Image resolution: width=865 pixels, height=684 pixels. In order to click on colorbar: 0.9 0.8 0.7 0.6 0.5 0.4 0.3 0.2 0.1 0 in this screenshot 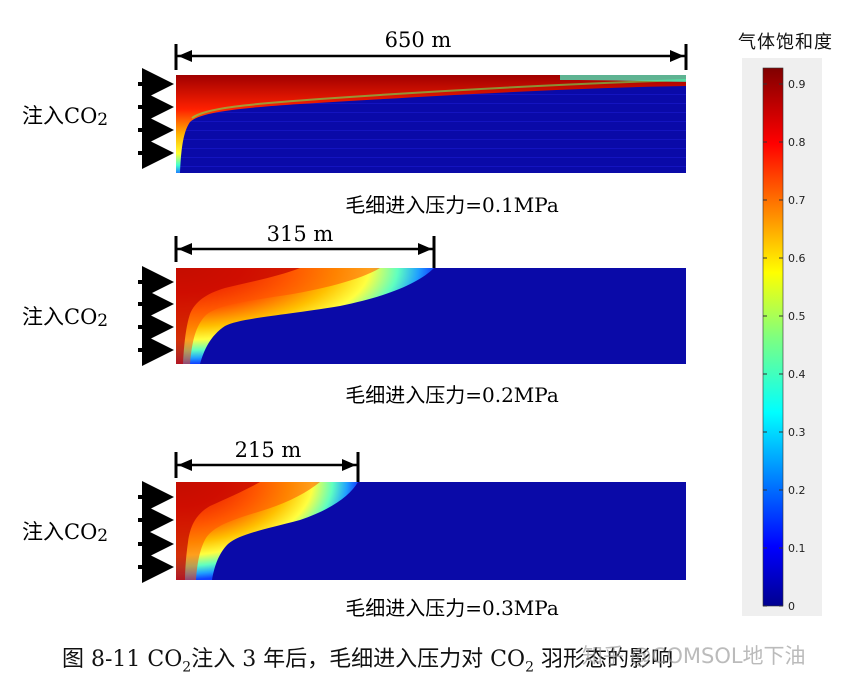, I will do `click(782, 337)`.